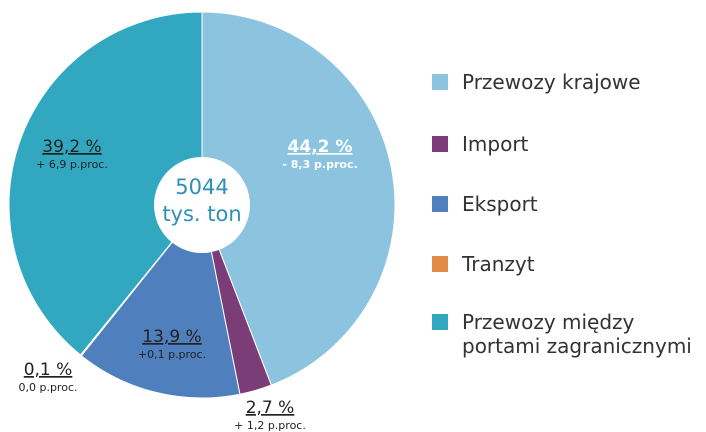  What do you see at coordinates (319, 164) in the screenshot?
I see `change-label: - 8,3 p.proc.` at bounding box center [319, 164].